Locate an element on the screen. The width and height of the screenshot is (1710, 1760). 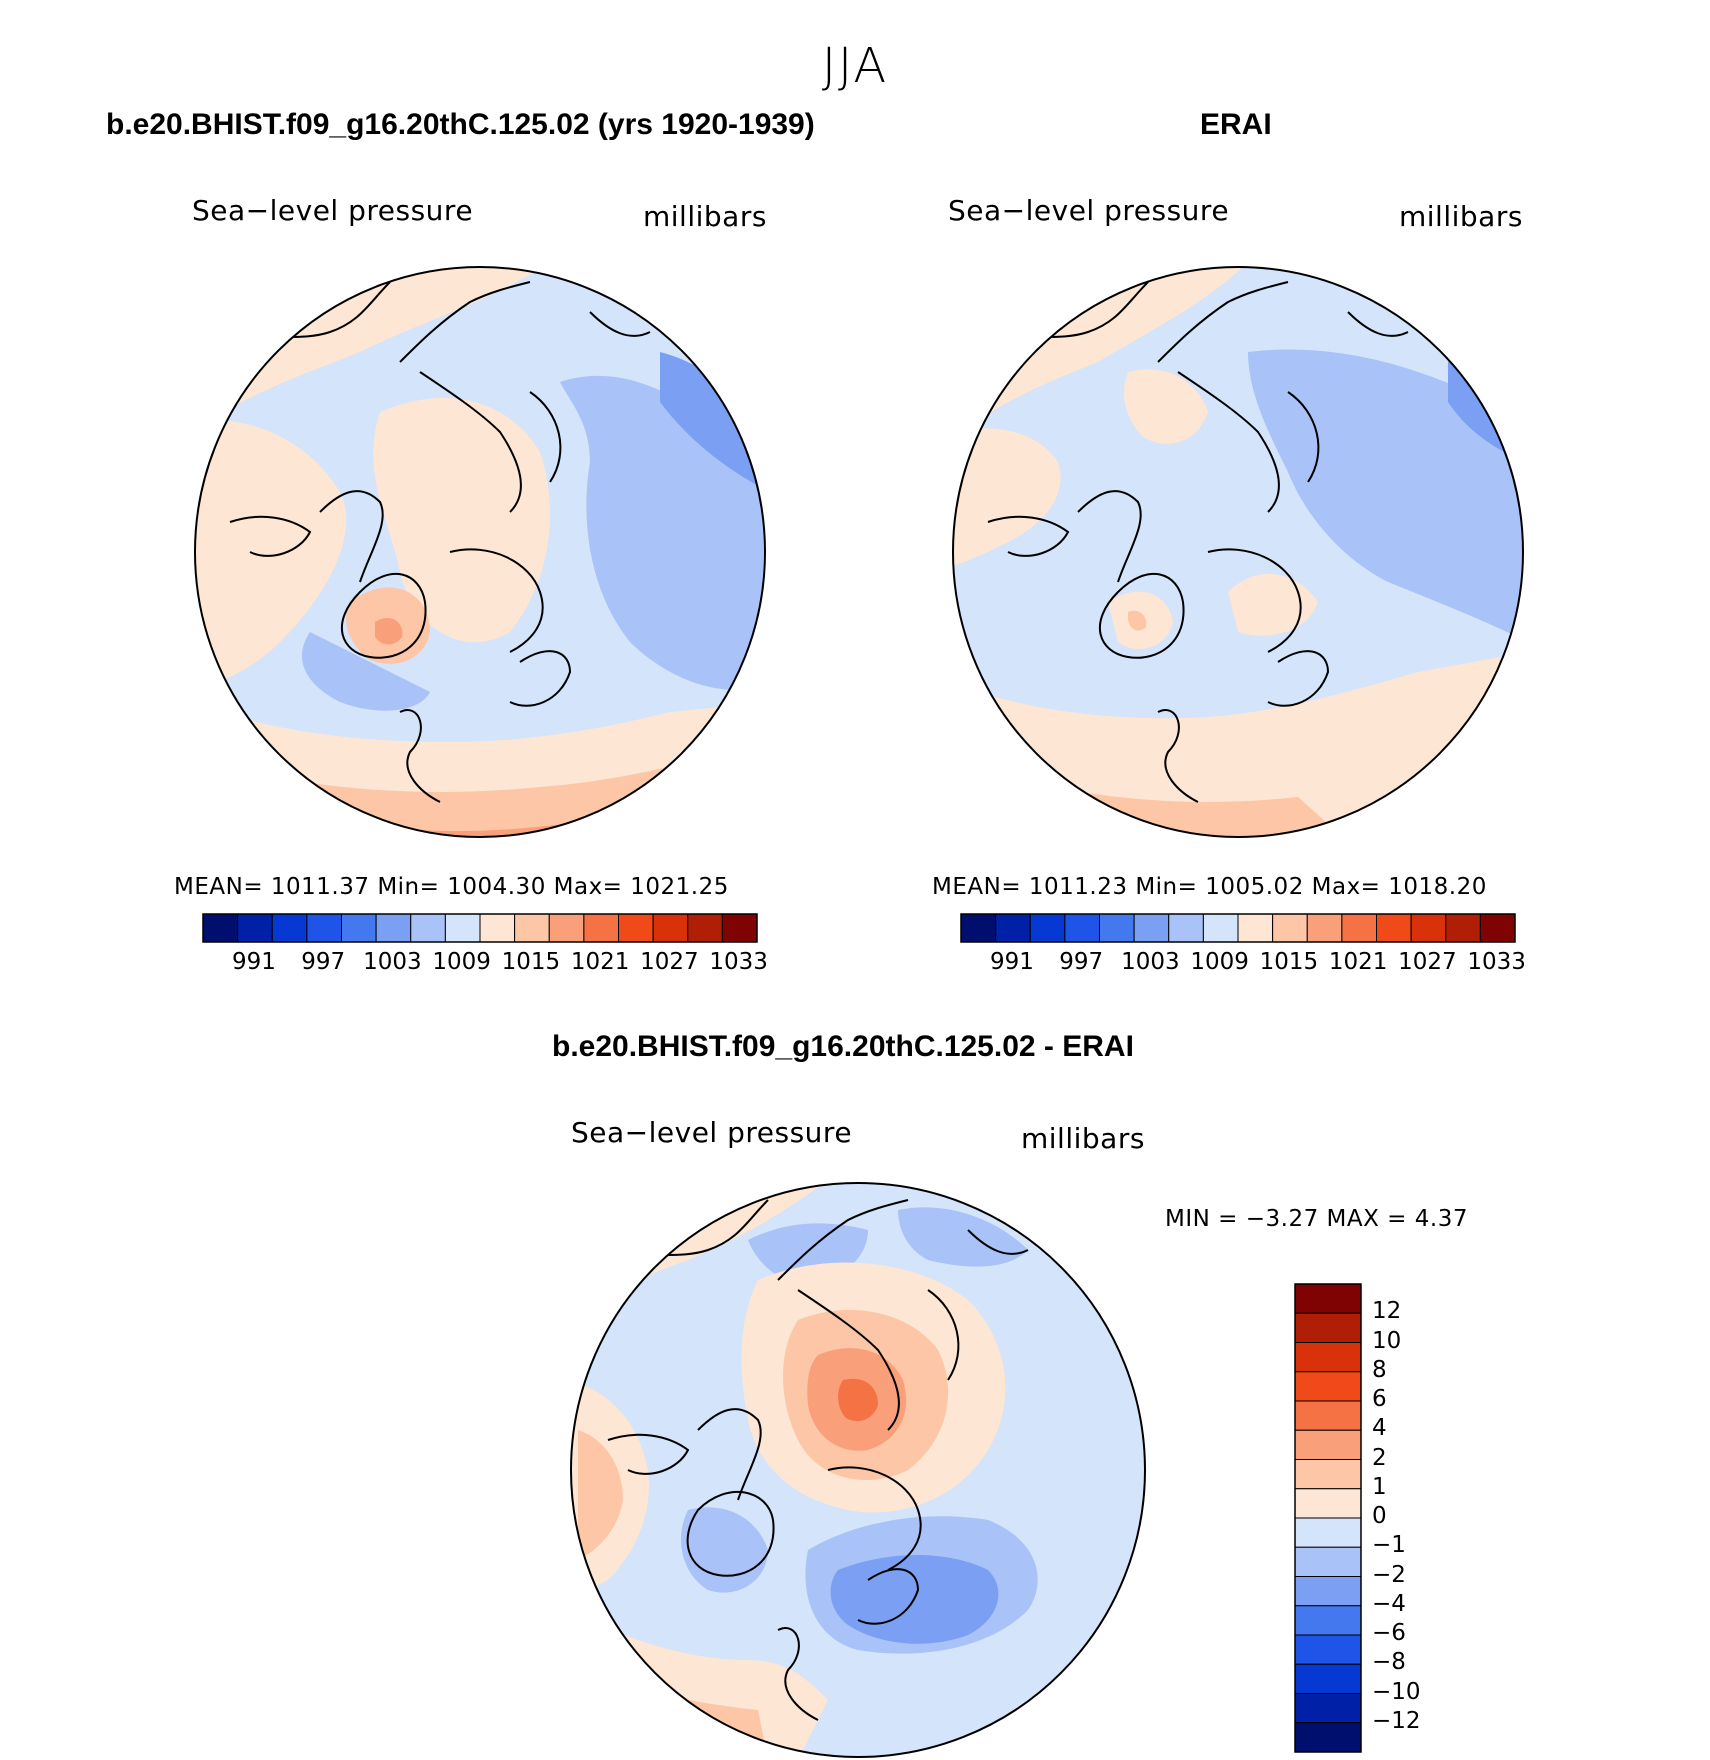
colorbar-tick-label: 12 is located at coordinates (1387, 1311).